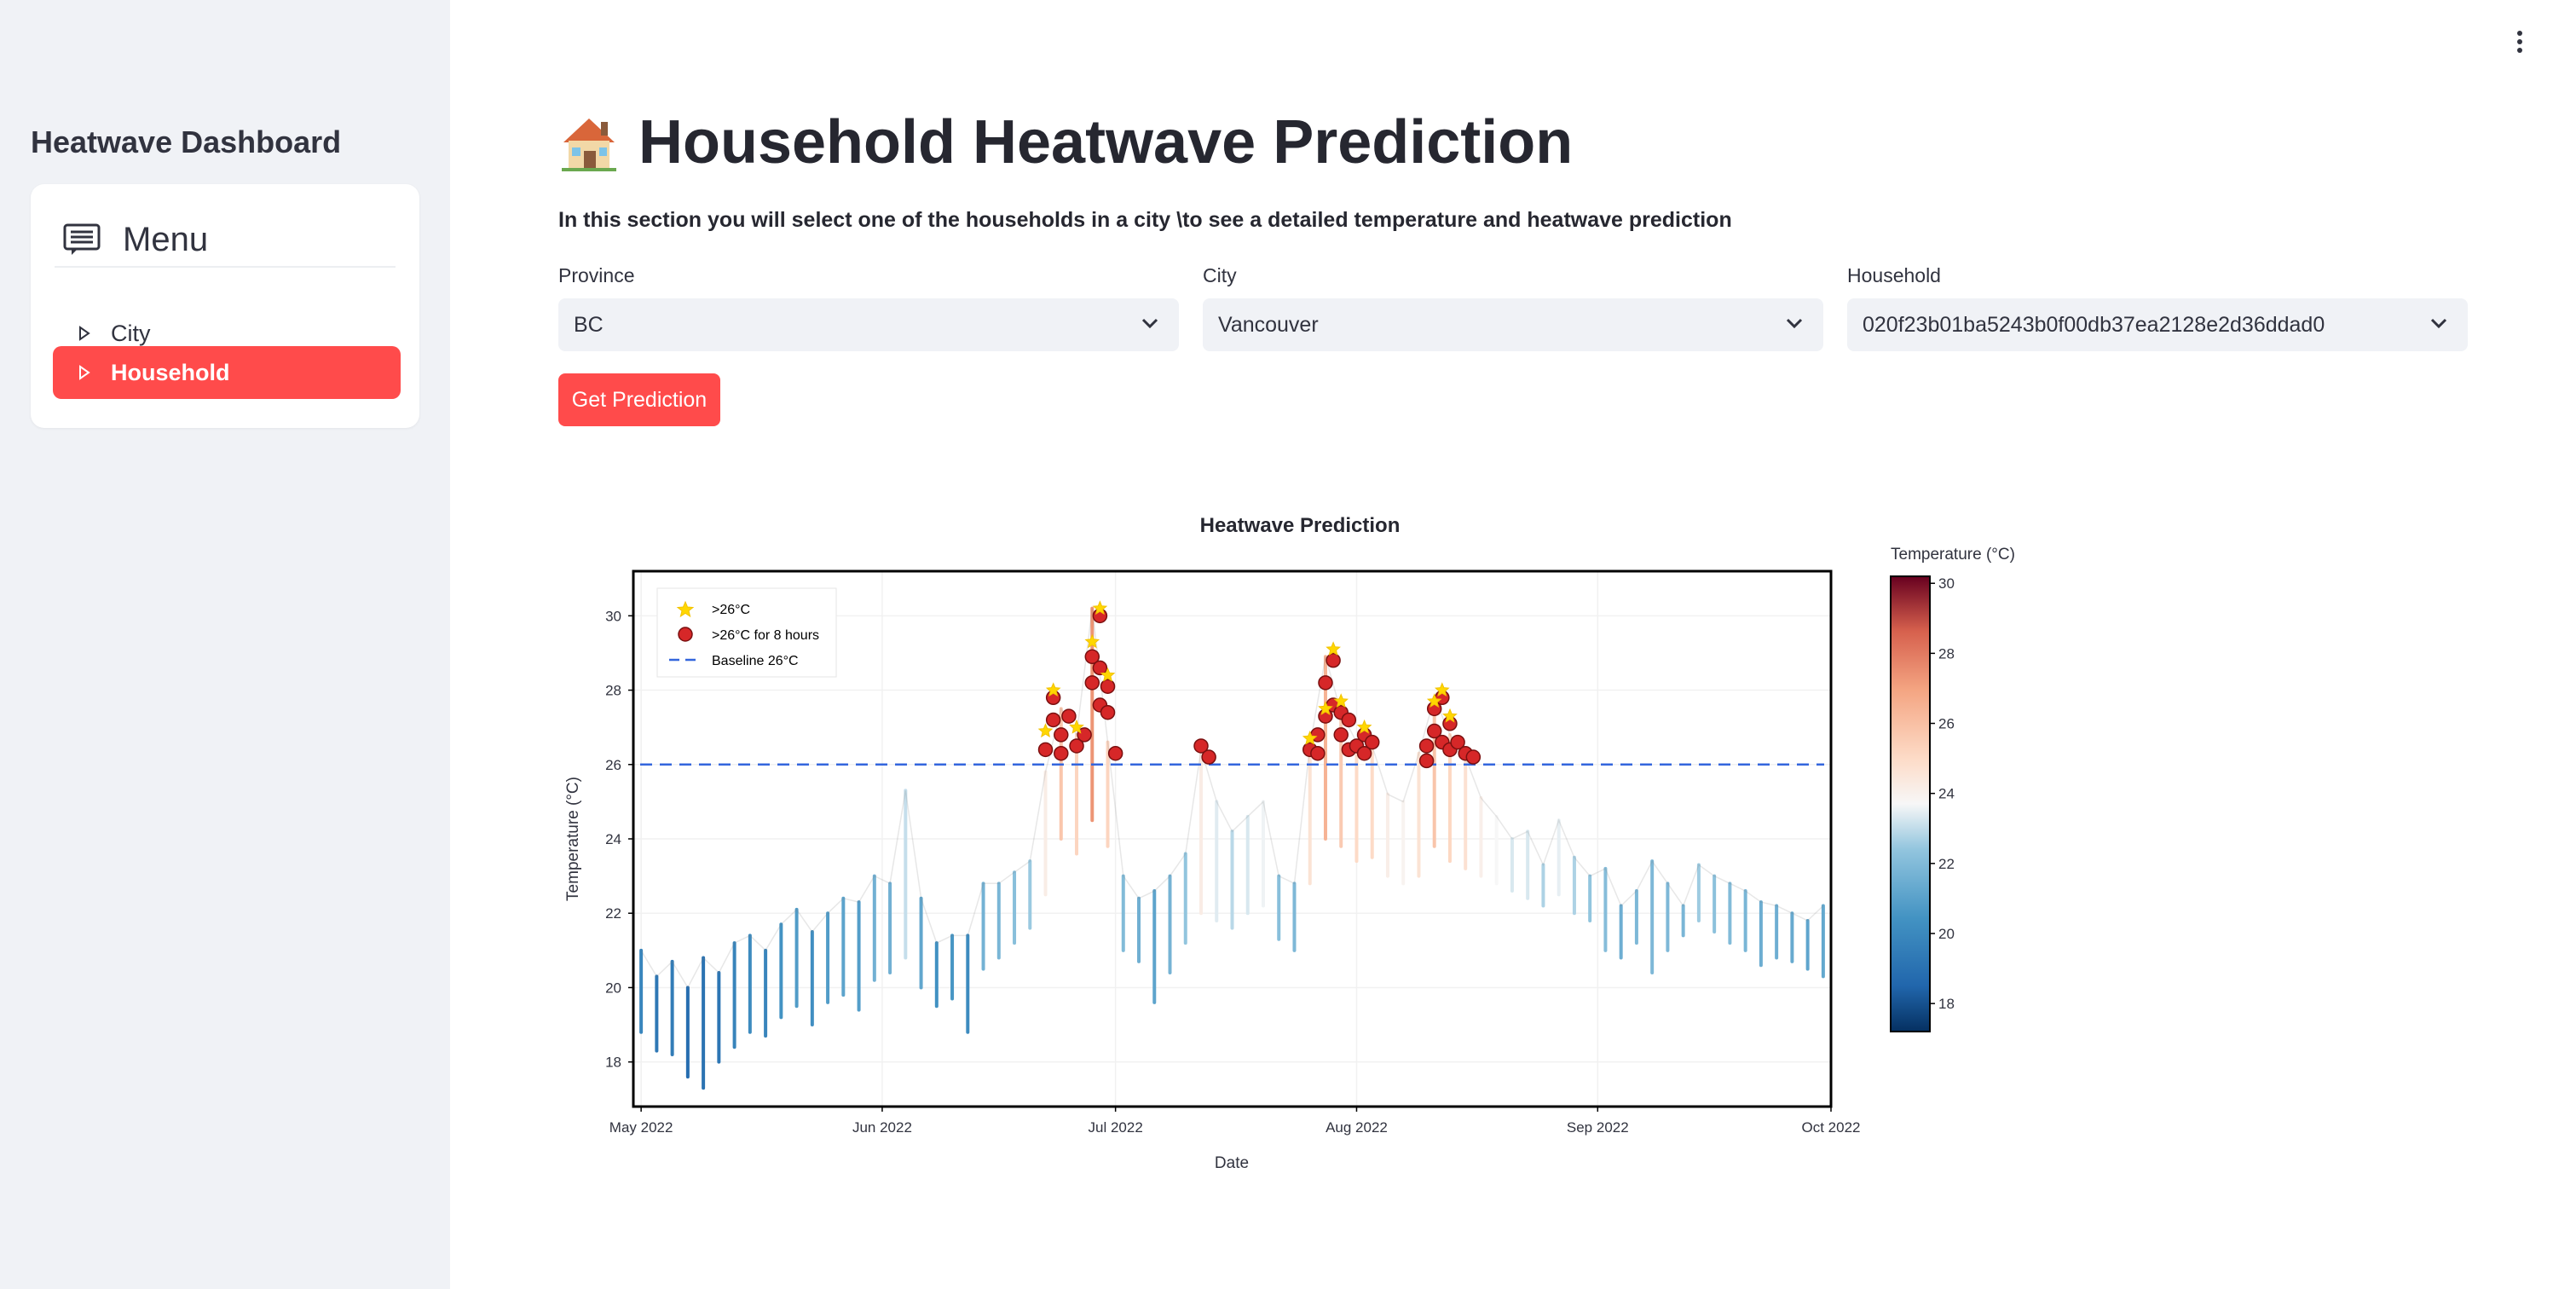 Image resolution: width=2576 pixels, height=1289 pixels. Describe the element at coordinates (1300, 525) in the screenshot. I see `chart-title: Heatwave Prediction` at that location.